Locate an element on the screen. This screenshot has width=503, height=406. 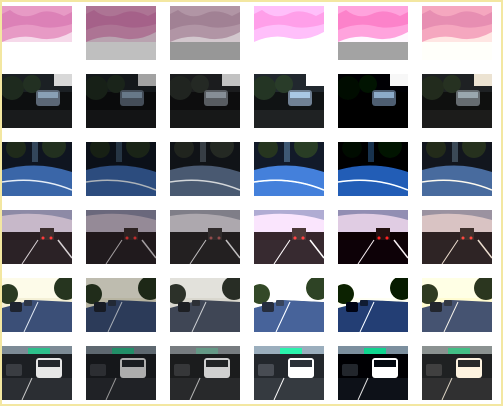
thumbnail-sky-sunset-original is located at coordinates (37, 33).